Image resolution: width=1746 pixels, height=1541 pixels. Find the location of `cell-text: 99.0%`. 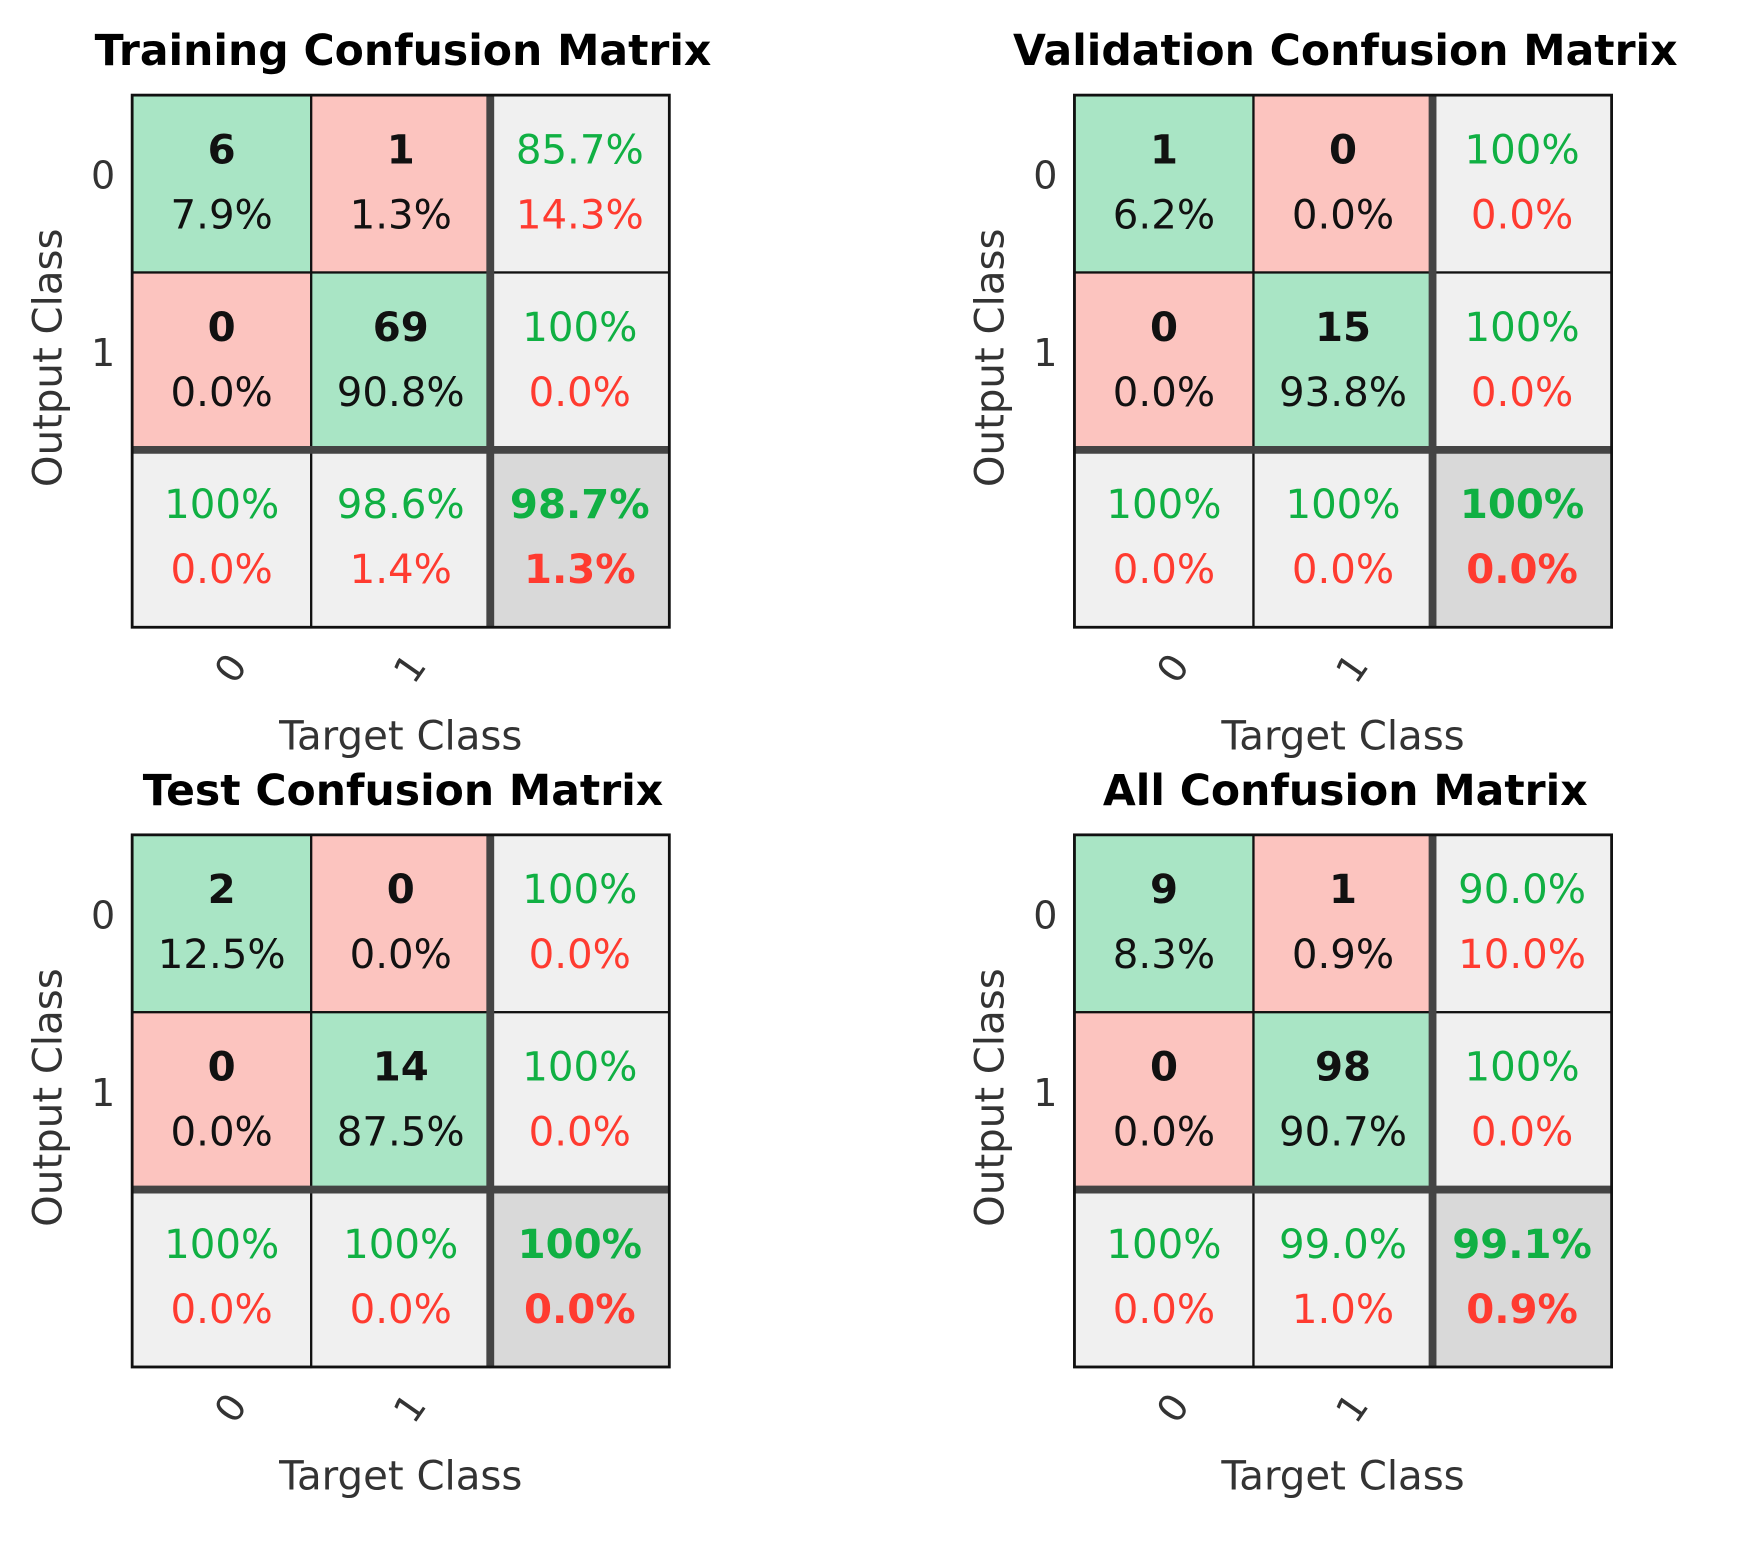

cell-text: 99.0% is located at coordinates (1343, 1245).